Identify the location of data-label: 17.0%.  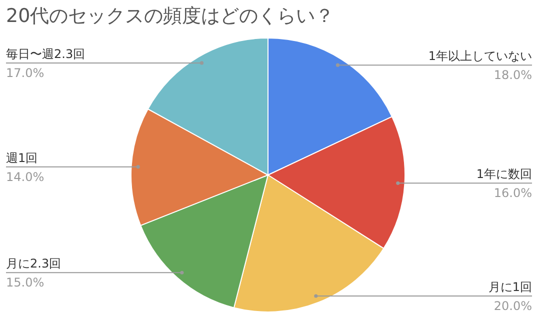
(25, 73).